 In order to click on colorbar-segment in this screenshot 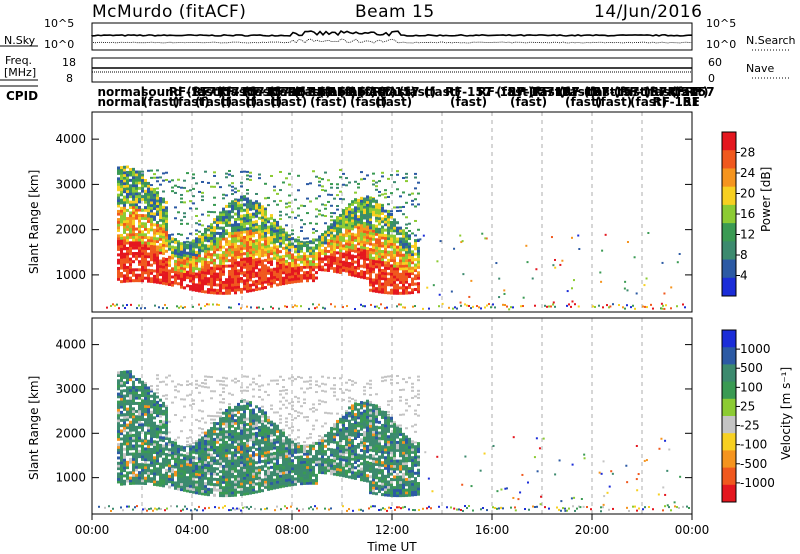, I will do `click(729, 287)`.